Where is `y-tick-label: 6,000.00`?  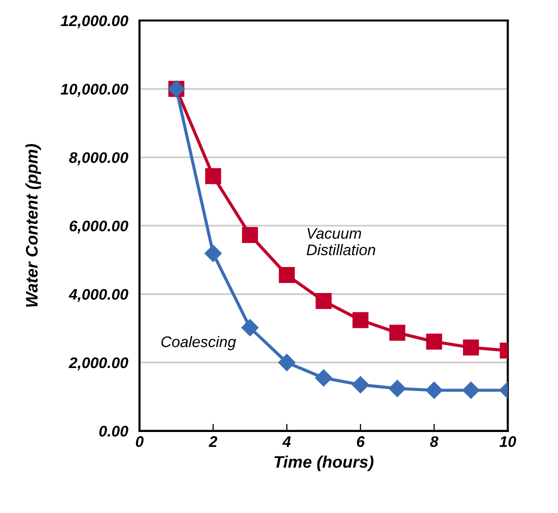
y-tick-label: 6,000.00 is located at coordinates (99, 227).